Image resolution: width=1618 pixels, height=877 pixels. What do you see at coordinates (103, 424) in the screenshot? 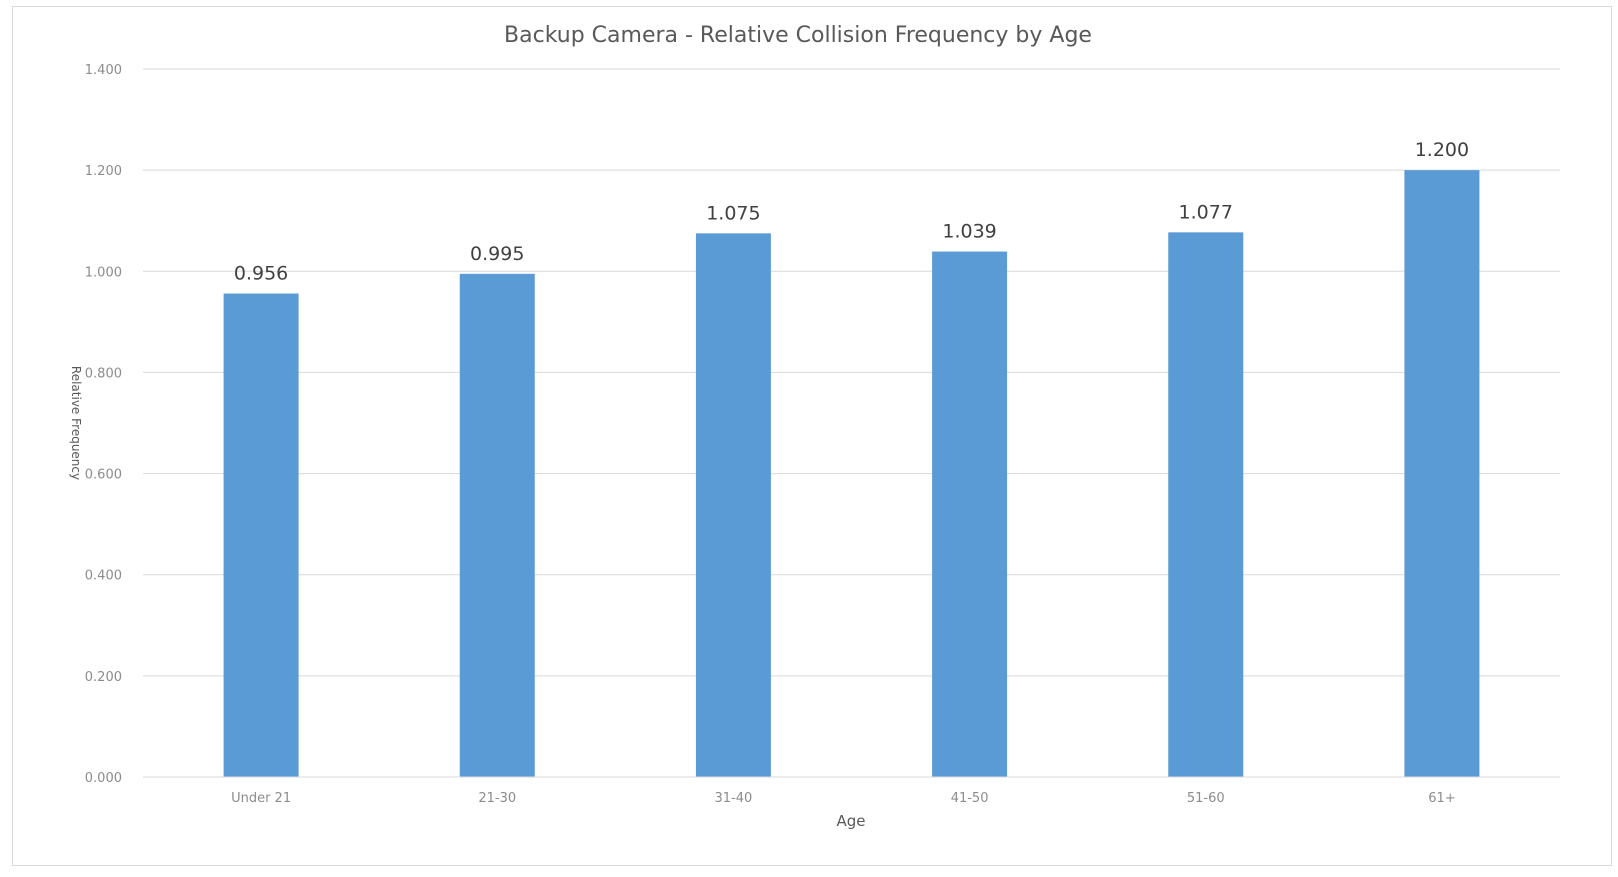
I see `y-axis-tick-labels: 0.000 0.200 0.400 0.600 0.800 1.000 1.200 1.400` at bounding box center [103, 424].